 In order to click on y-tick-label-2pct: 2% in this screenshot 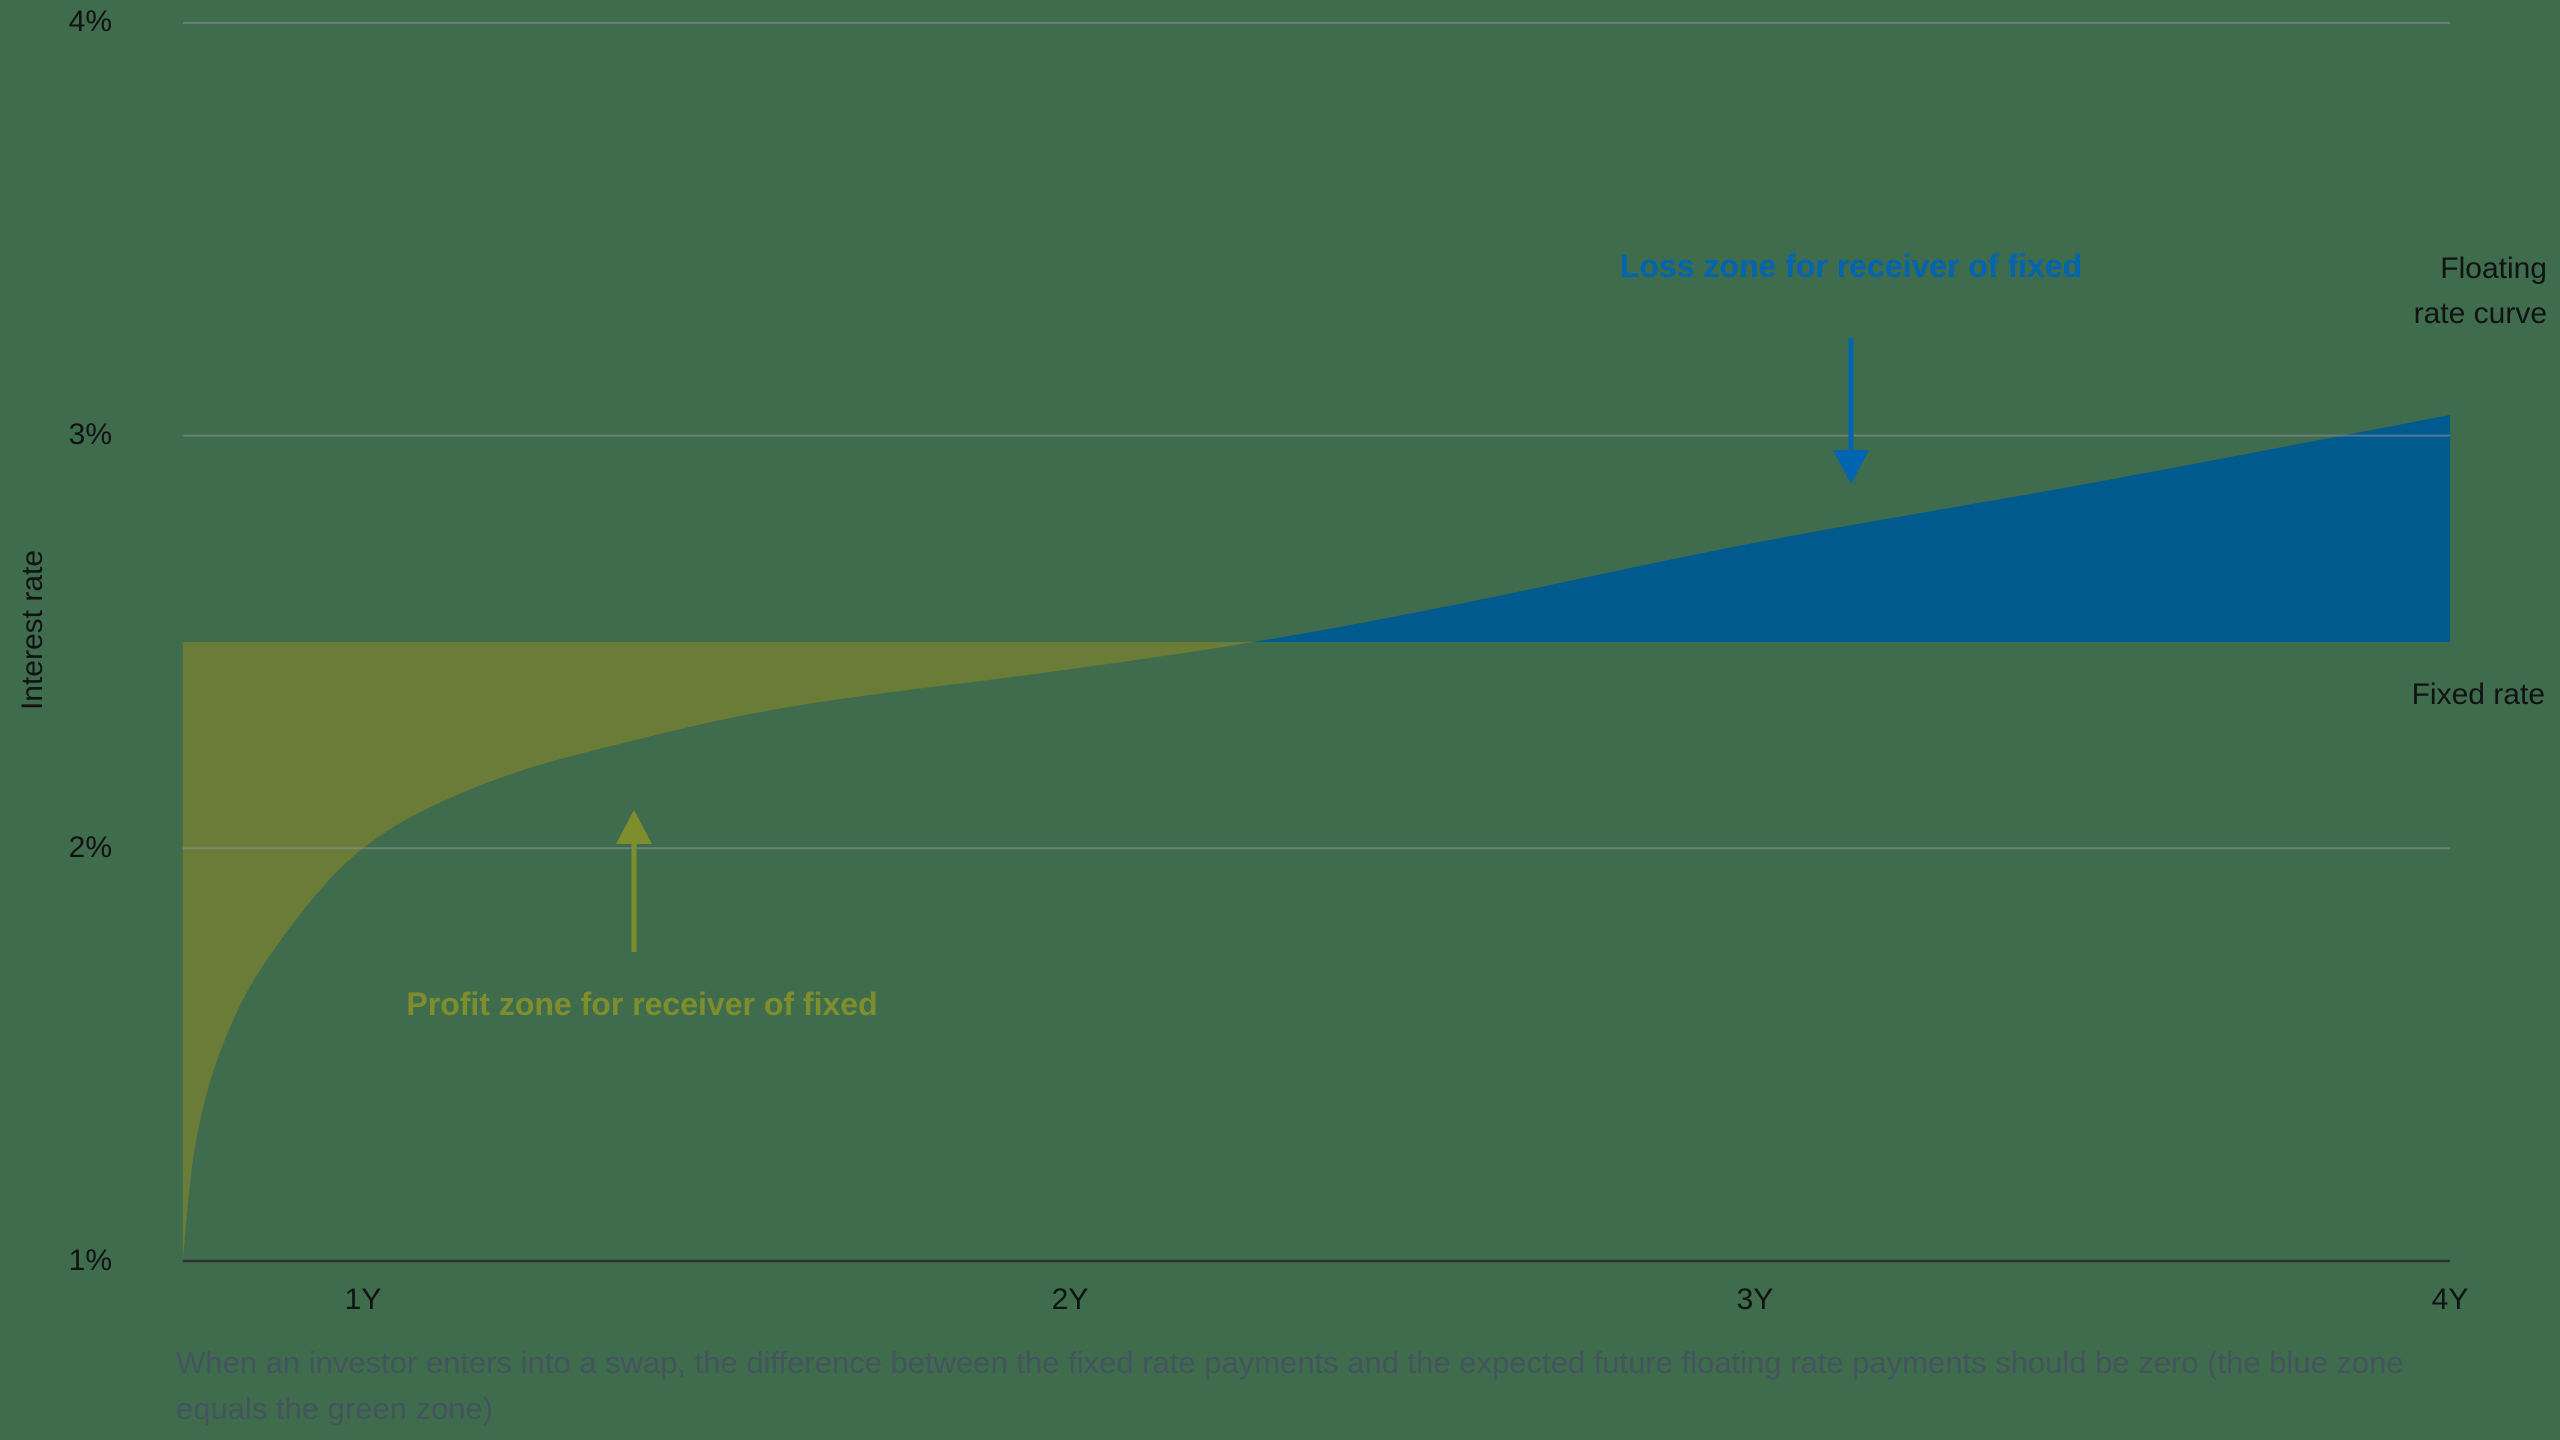, I will do `click(90, 847)`.